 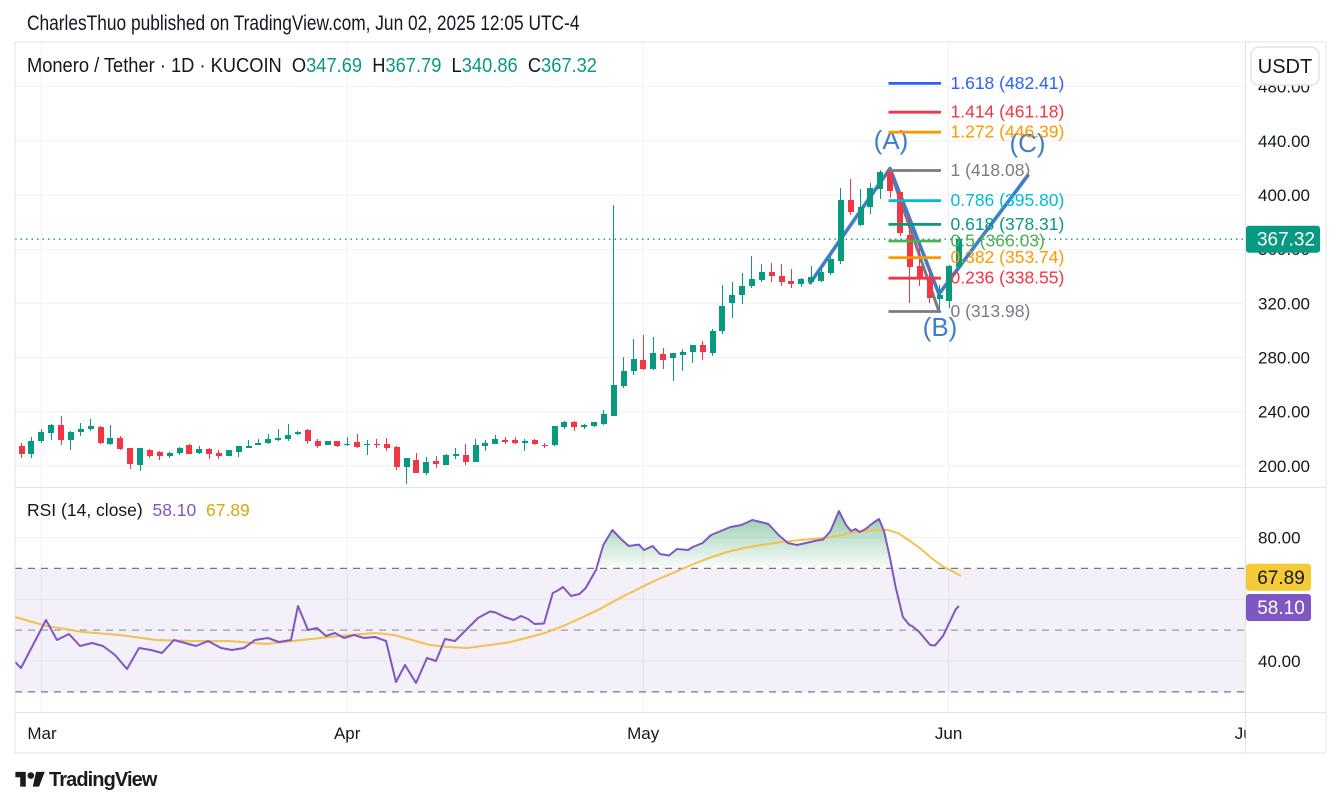 I want to click on svg-text: 67.89, so click(x=1281, y=578).